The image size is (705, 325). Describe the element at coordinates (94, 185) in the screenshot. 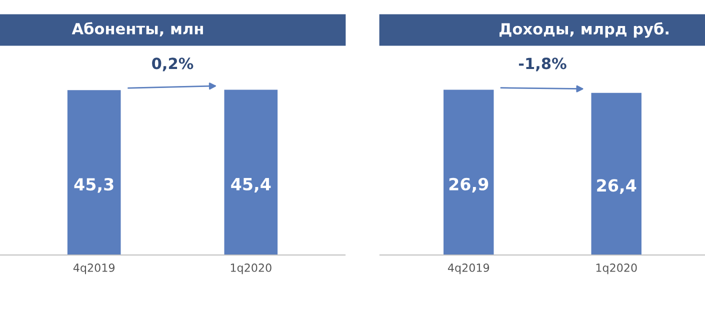

I see `data-label: 45,3` at that location.